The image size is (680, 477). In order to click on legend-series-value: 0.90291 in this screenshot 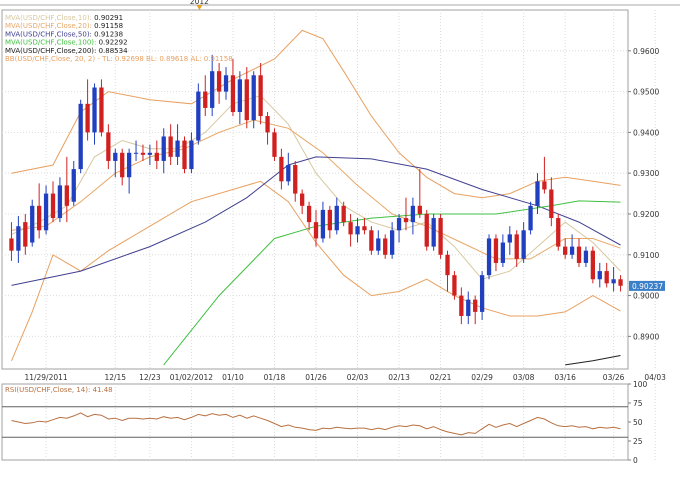, I will do `click(108, 18)`.